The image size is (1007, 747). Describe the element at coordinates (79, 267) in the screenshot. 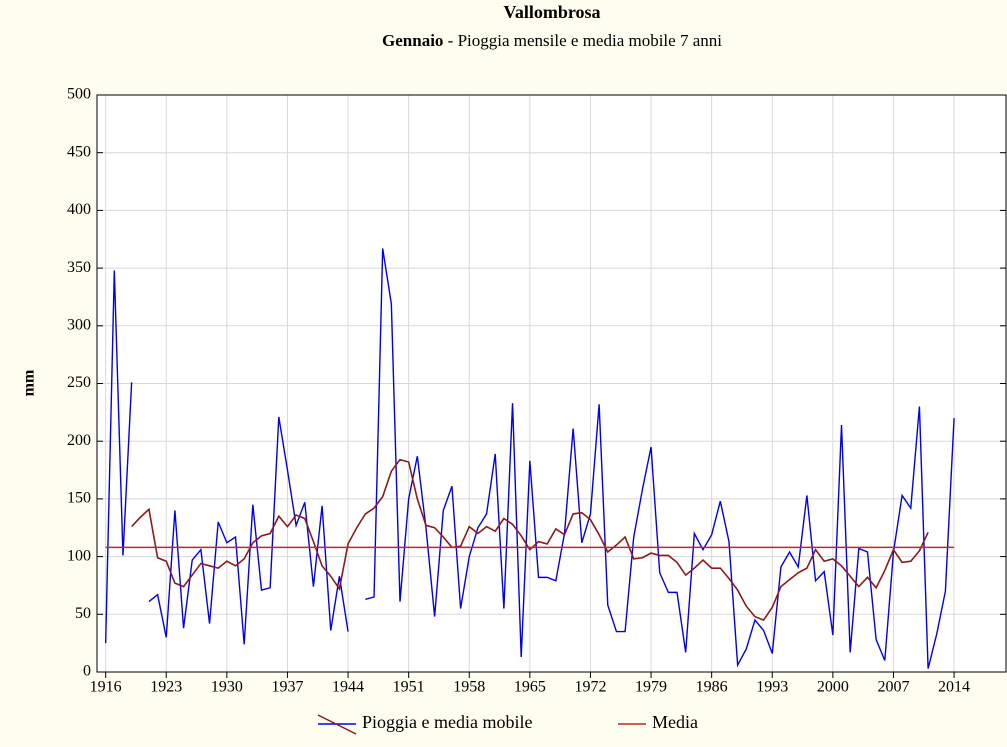

I see `y-tick-label: 350` at that location.